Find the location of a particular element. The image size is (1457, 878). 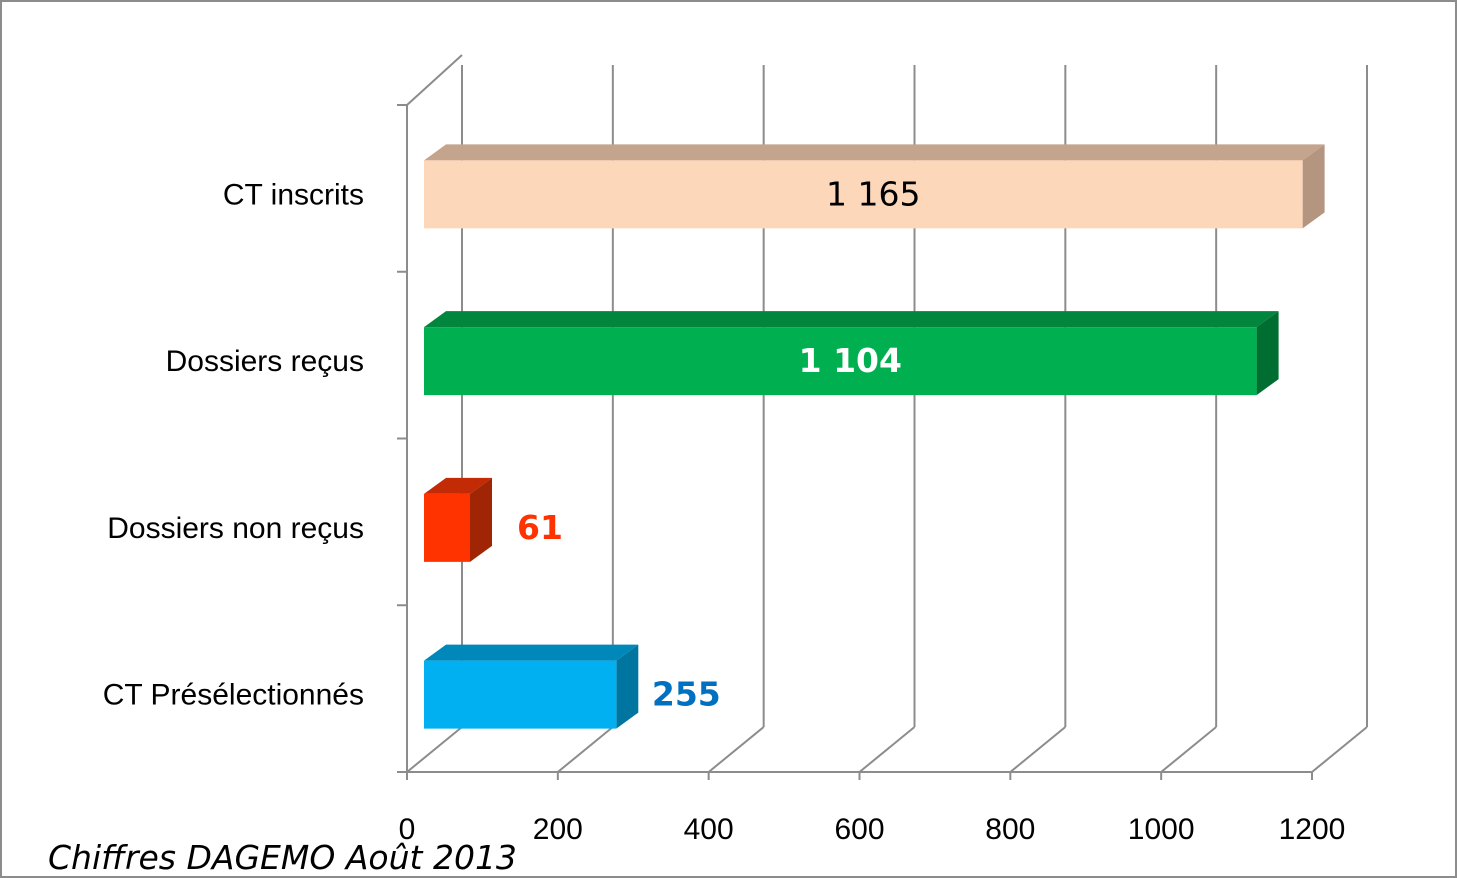

data-label: 61 is located at coordinates (540, 527).